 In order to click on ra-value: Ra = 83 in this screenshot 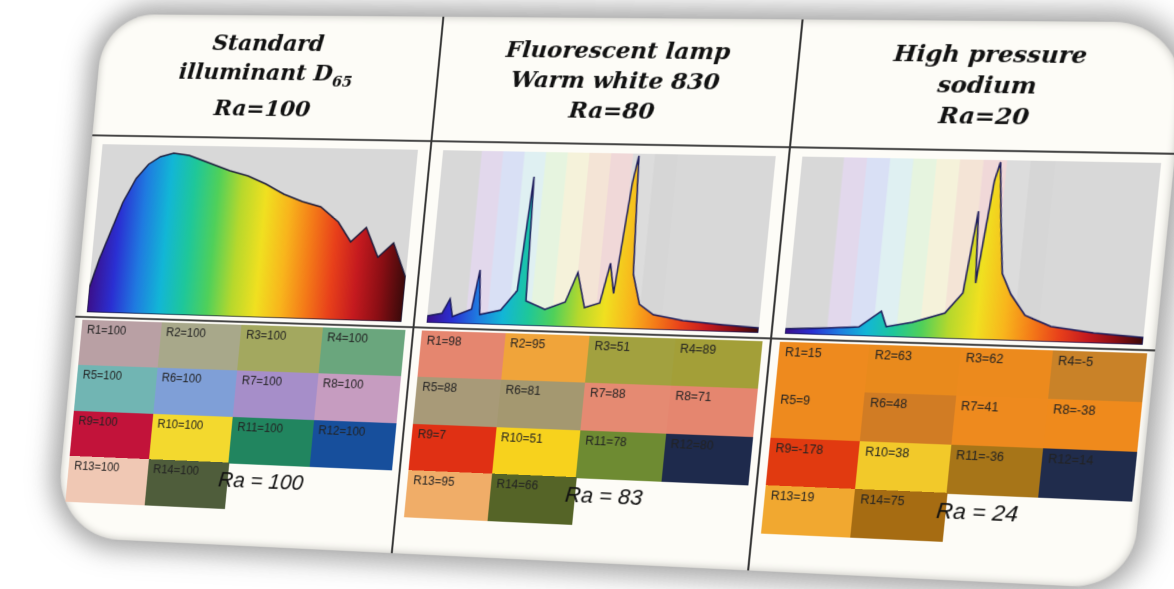, I will do `click(604, 496)`.